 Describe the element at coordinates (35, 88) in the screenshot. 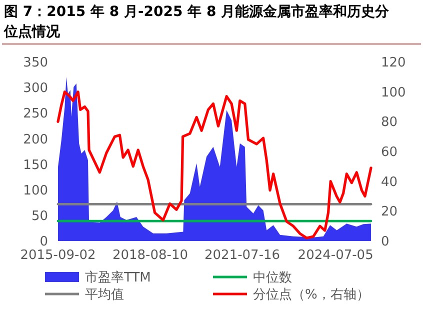

I see `y-tick-label: 300` at that location.